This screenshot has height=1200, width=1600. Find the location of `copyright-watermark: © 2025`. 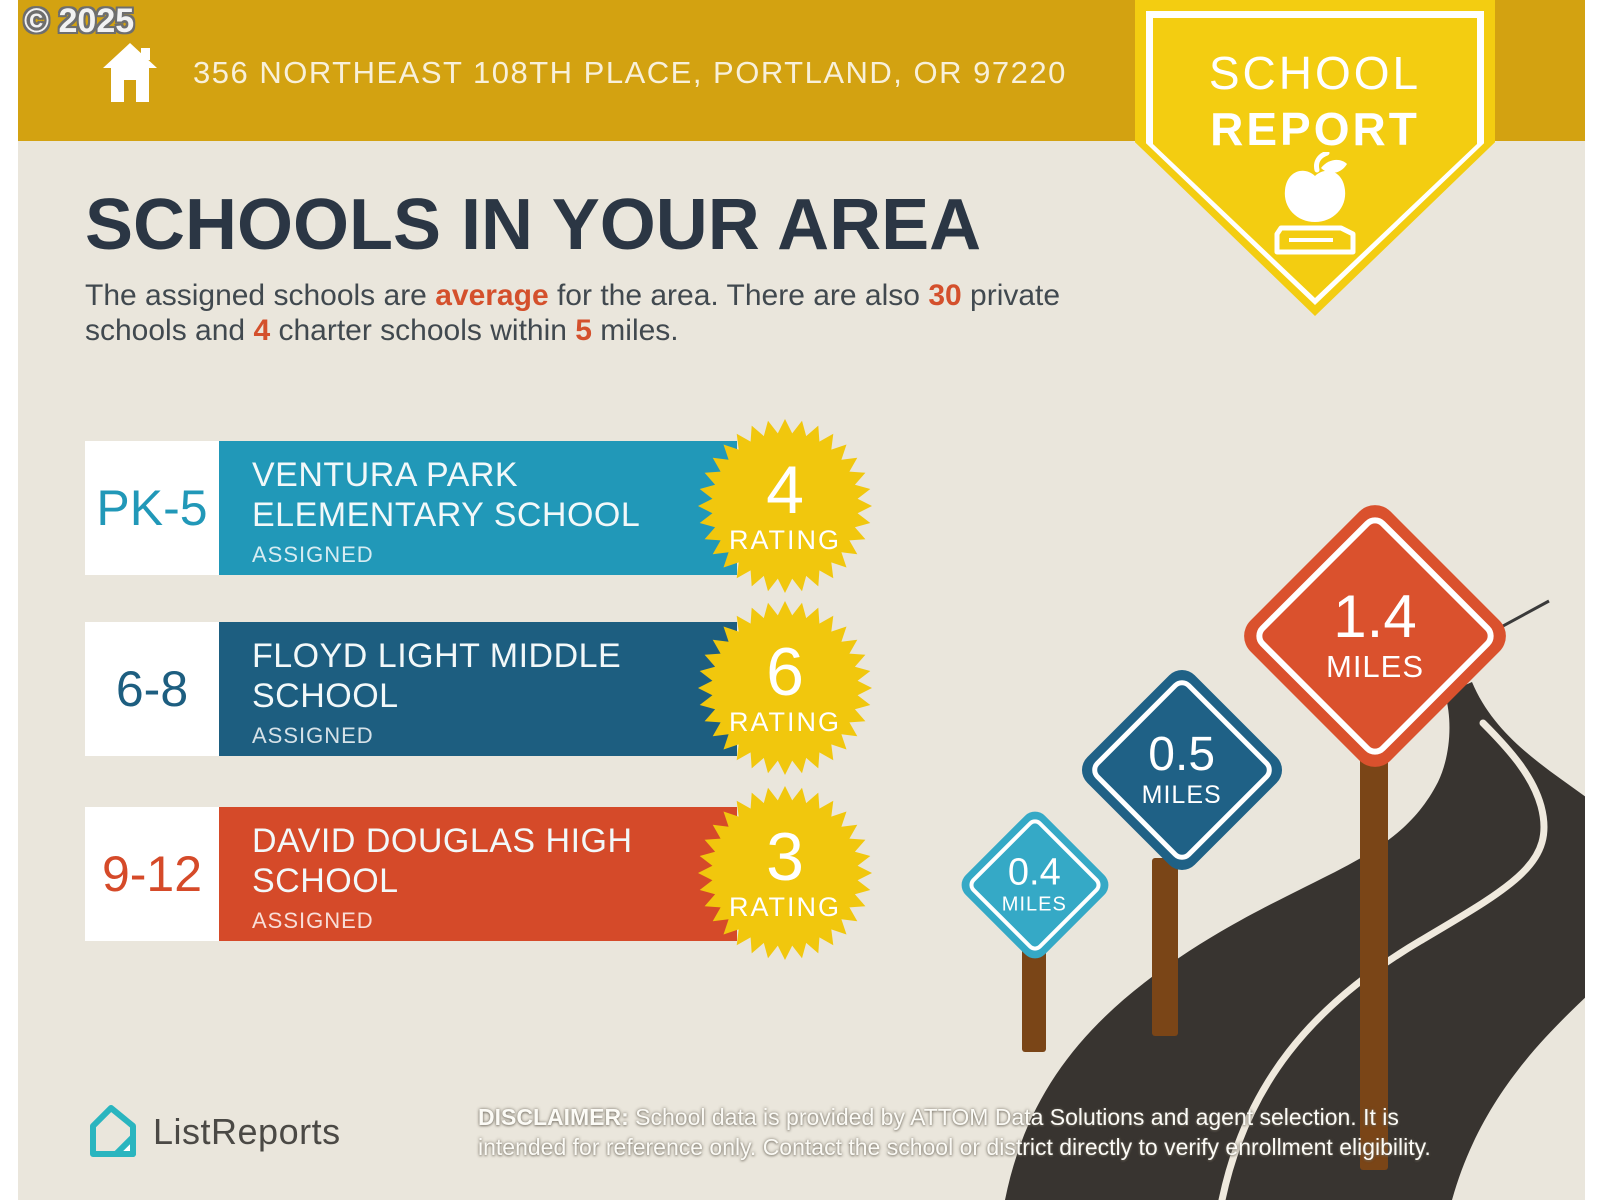

copyright-watermark: © 2025 is located at coordinates (79, 21).